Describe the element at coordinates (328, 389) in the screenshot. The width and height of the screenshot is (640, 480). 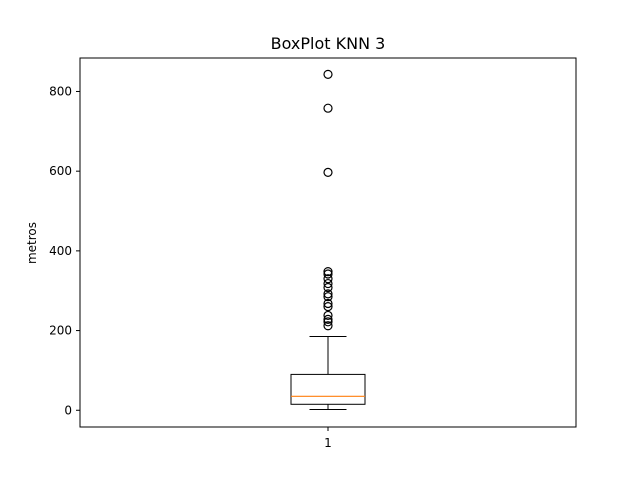
I see `iqr-box` at that location.